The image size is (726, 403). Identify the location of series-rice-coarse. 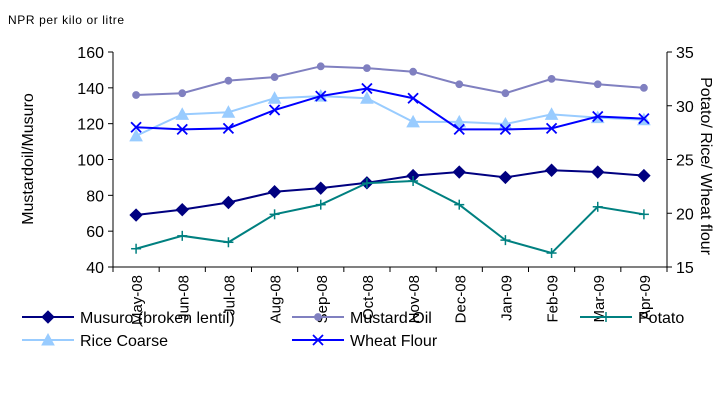
(390, 115).